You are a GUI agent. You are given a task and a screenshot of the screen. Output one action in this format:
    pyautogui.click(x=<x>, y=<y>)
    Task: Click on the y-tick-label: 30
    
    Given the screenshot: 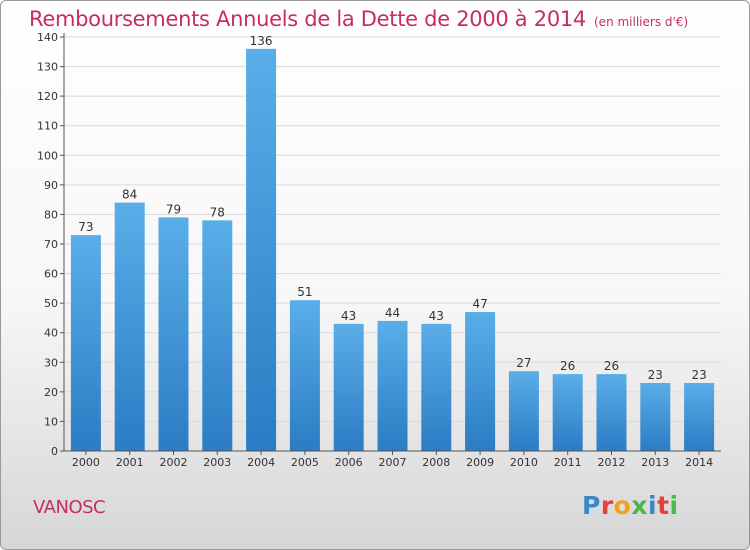 What is the action you would take?
    pyautogui.click(x=51, y=362)
    